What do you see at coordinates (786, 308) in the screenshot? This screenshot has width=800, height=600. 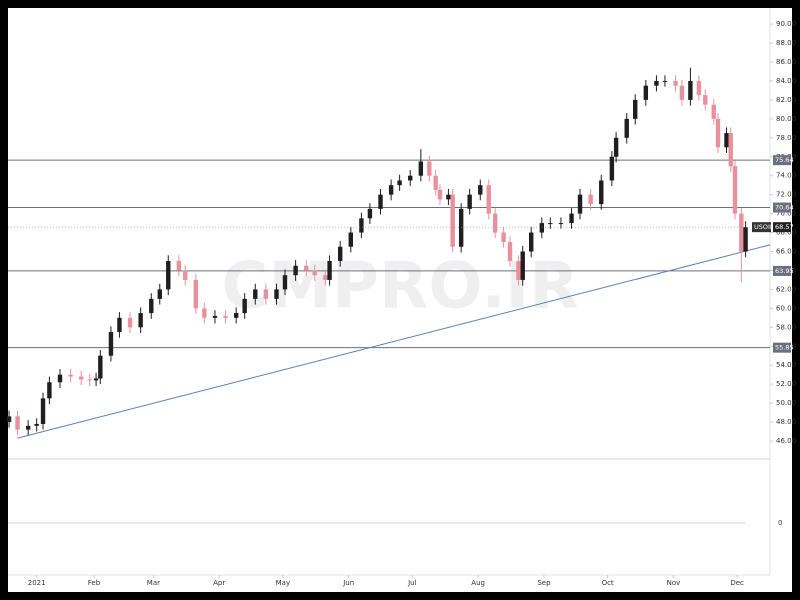 I see `y-tick-label: 60.00` at bounding box center [786, 308].